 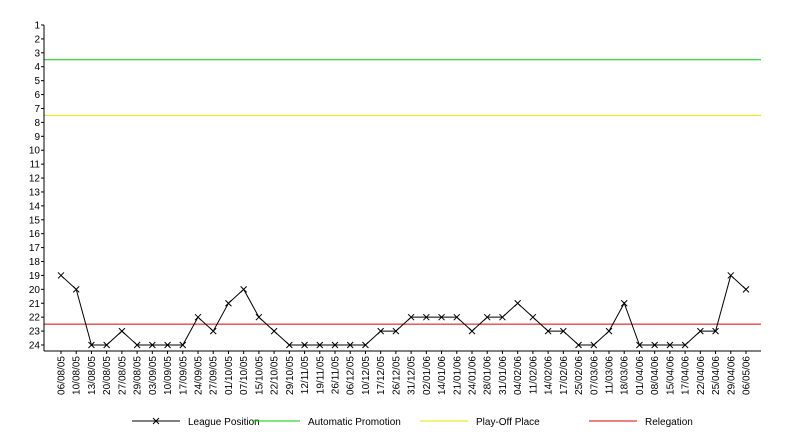 I want to click on x-tick-label: 08/04/06, so click(x=655, y=375).